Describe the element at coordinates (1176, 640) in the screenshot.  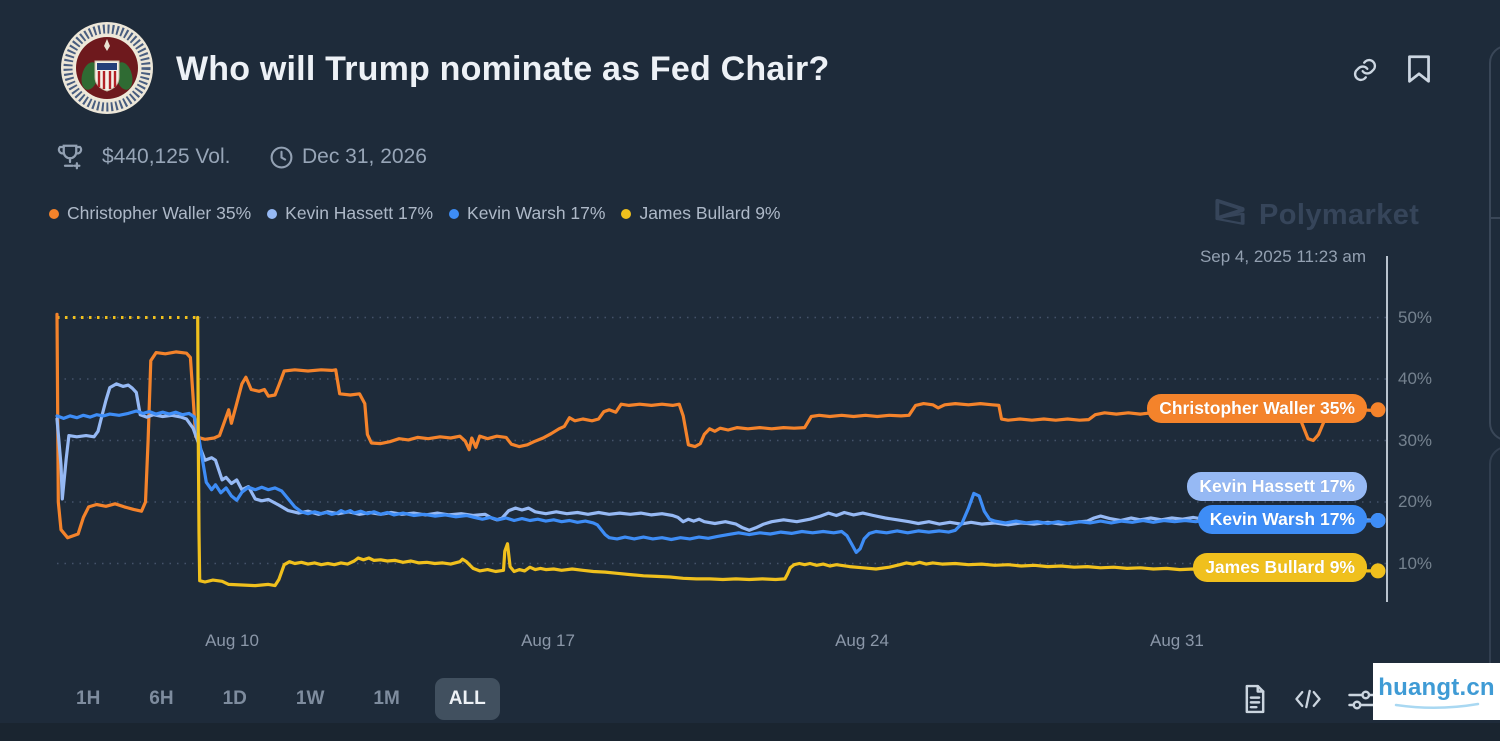
I see `x-axis-label: Aug 31` at that location.